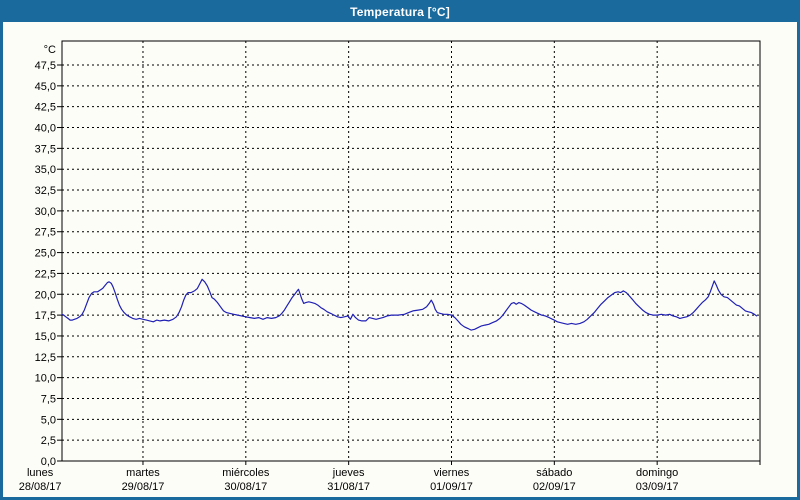 Image resolution: width=800 pixels, height=500 pixels. What do you see at coordinates (45, 295) in the screenshot?
I see `y-tick-label: 20,0` at bounding box center [45, 295].